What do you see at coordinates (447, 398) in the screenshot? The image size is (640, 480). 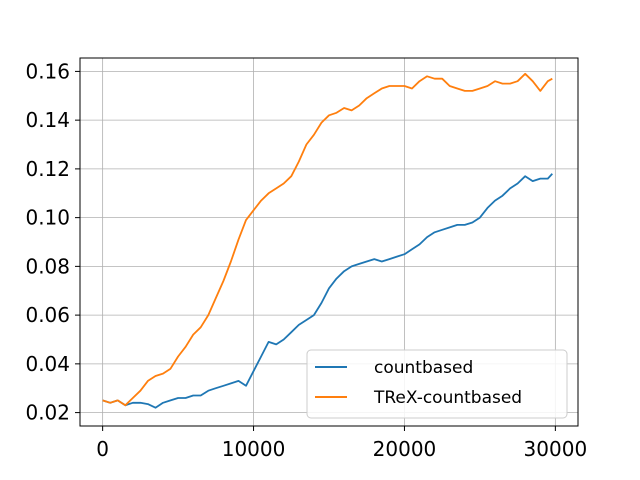 I see `legend-label: TReX-countbased` at bounding box center [447, 398].